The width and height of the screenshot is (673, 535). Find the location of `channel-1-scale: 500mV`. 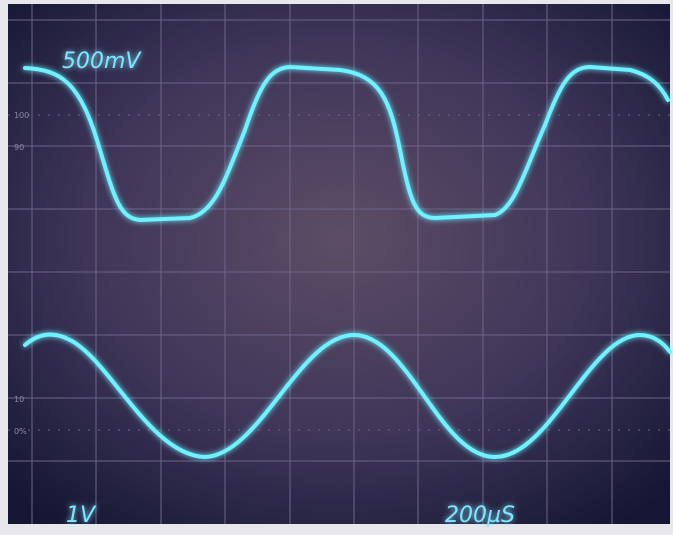

channel-1-scale: 500mV is located at coordinates (102, 61).